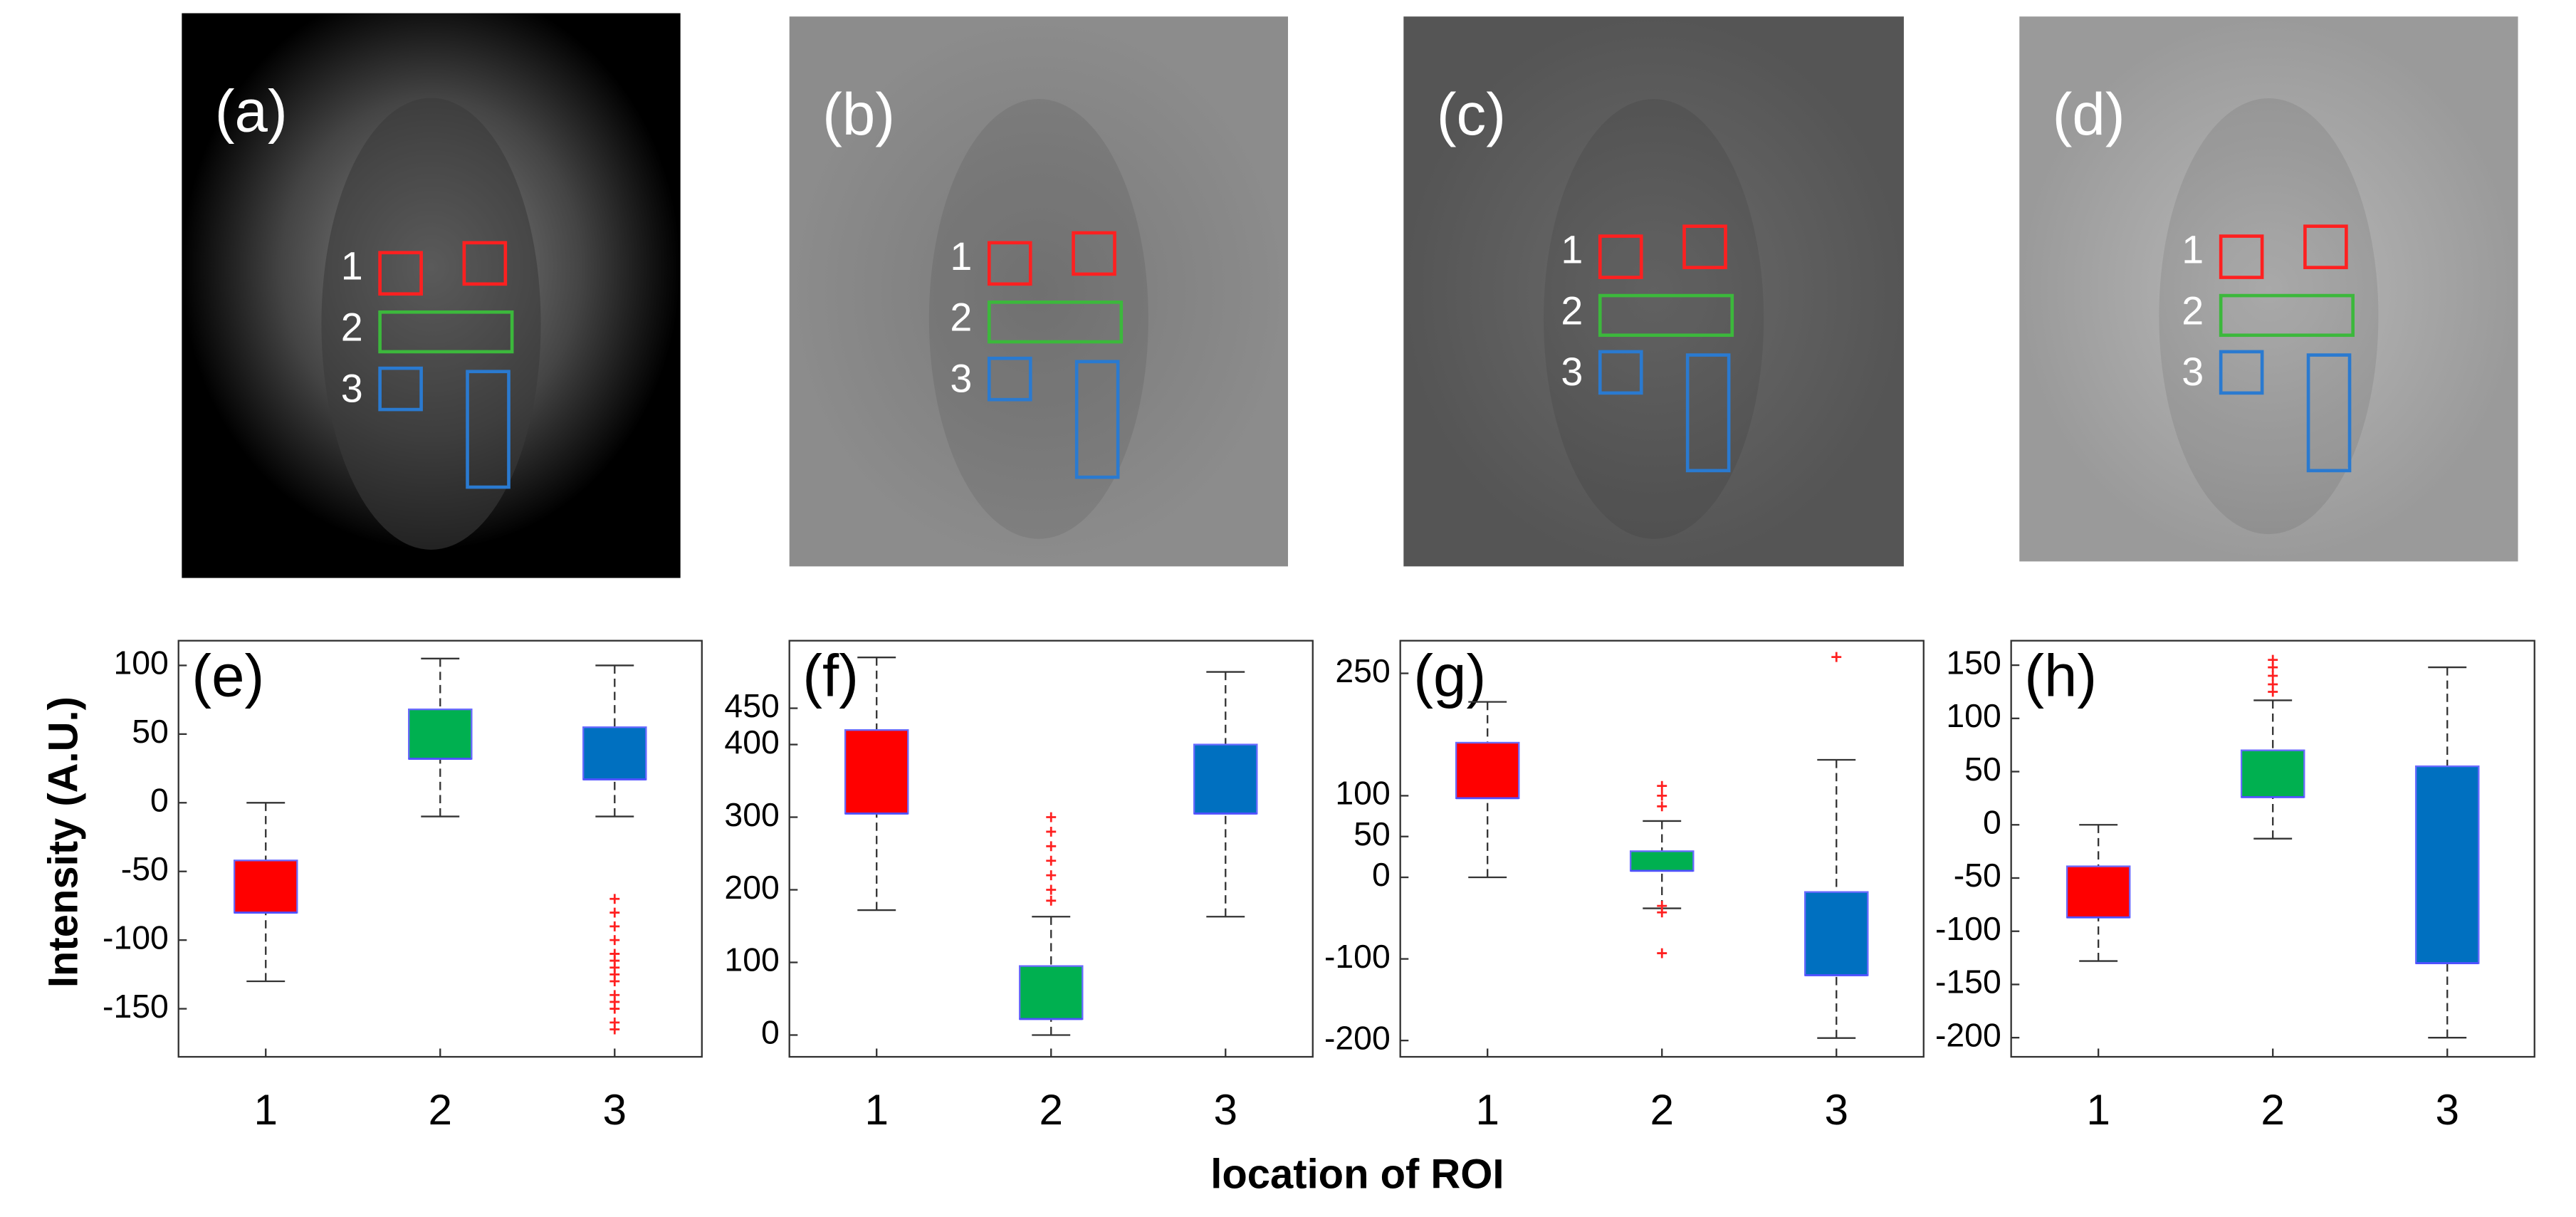 Image resolution: width=2576 pixels, height=1217 pixels. Describe the element at coordinates (751, 742) in the screenshot. I see `y-tick-label: 400` at that location.